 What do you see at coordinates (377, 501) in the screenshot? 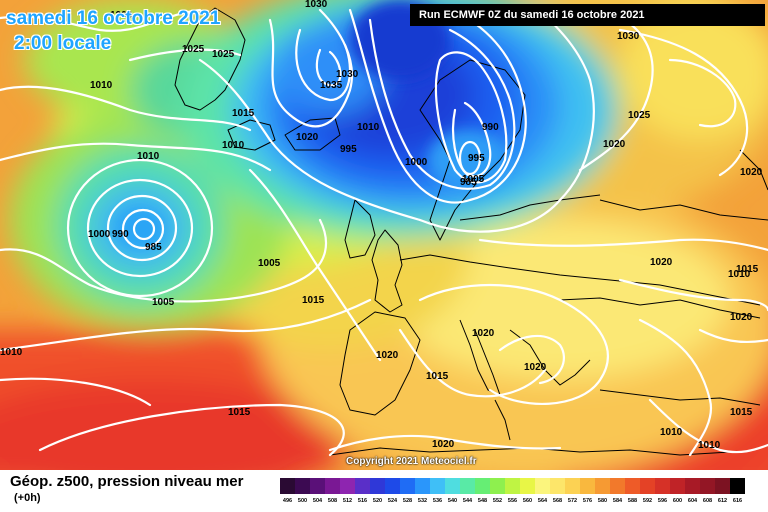
I see `colorbar-tick-label: 520` at bounding box center [377, 501].